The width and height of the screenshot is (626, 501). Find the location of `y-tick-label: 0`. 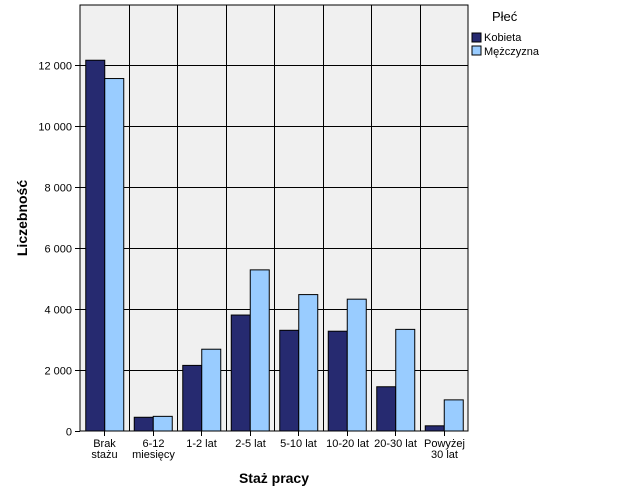

y-tick-label: 0 is located at coordinates (69, 433).